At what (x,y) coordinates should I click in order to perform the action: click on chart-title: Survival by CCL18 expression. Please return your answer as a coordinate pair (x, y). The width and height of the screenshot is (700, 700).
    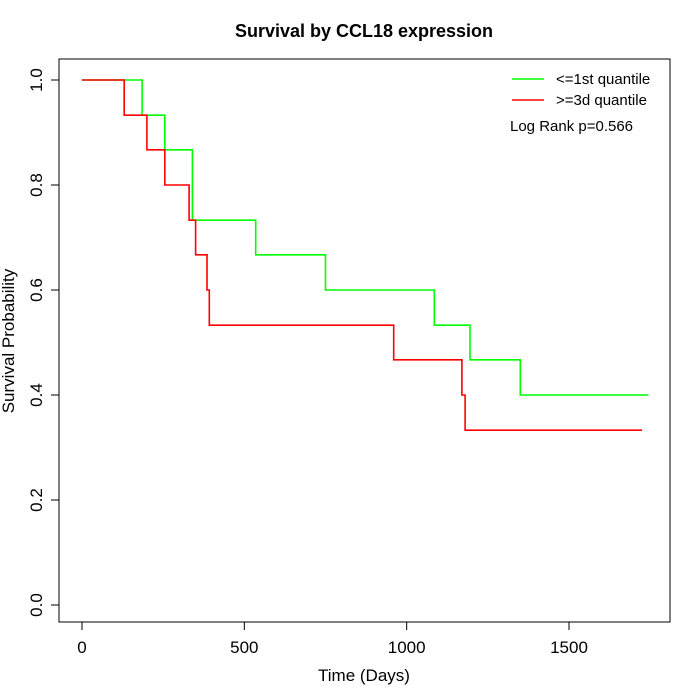
    Looking at the image, I should click on (364, 31).